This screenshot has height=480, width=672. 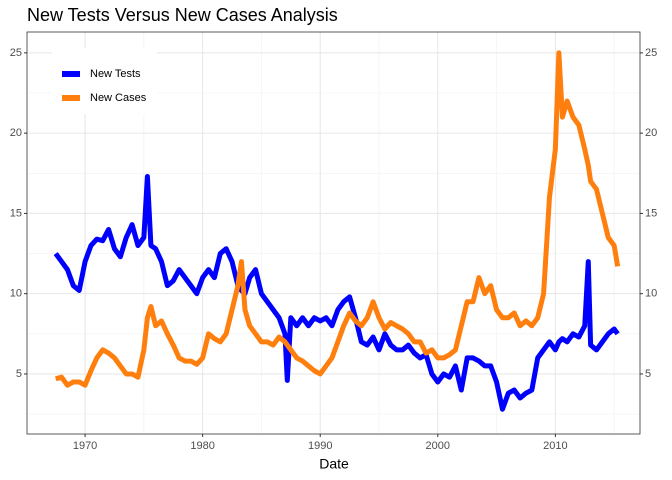 What do you see at coordinates (118, 98) in the screenshot?
I see `legend-label: New Cases` at bounding box center [118, 98].